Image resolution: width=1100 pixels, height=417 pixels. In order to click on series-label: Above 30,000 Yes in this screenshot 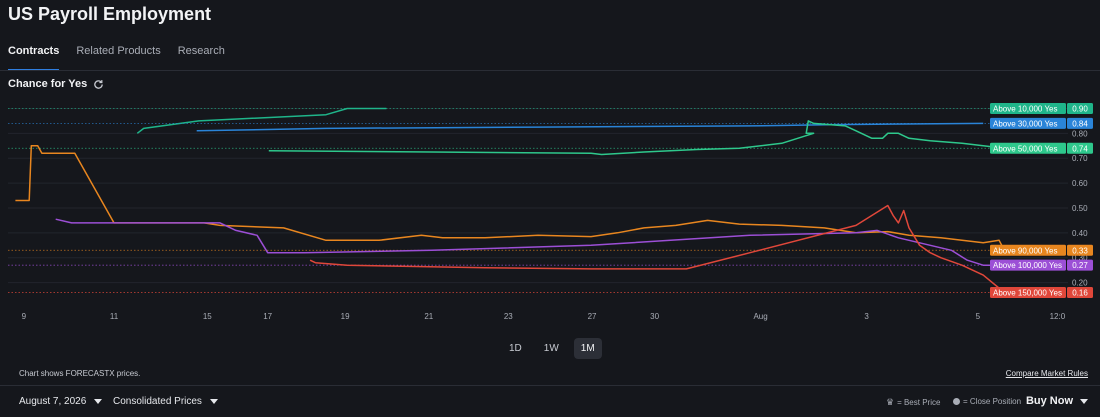, I will do `click(1025, 123)`.